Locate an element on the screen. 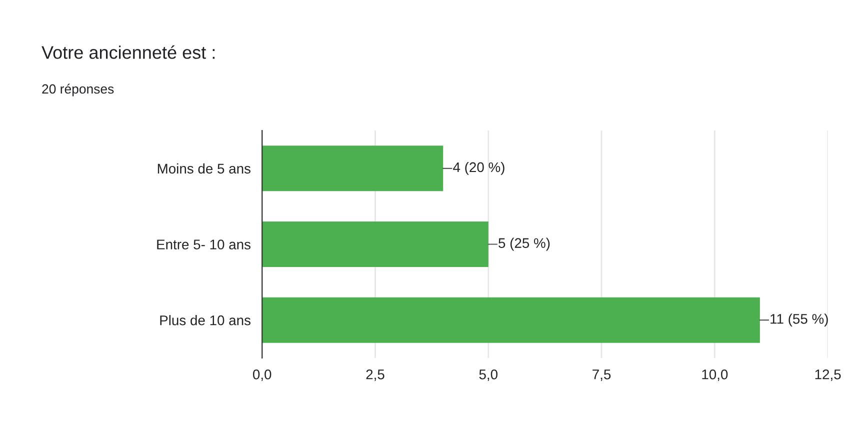  x-tick-label: 5,0 is located at coordinates (488, 375).